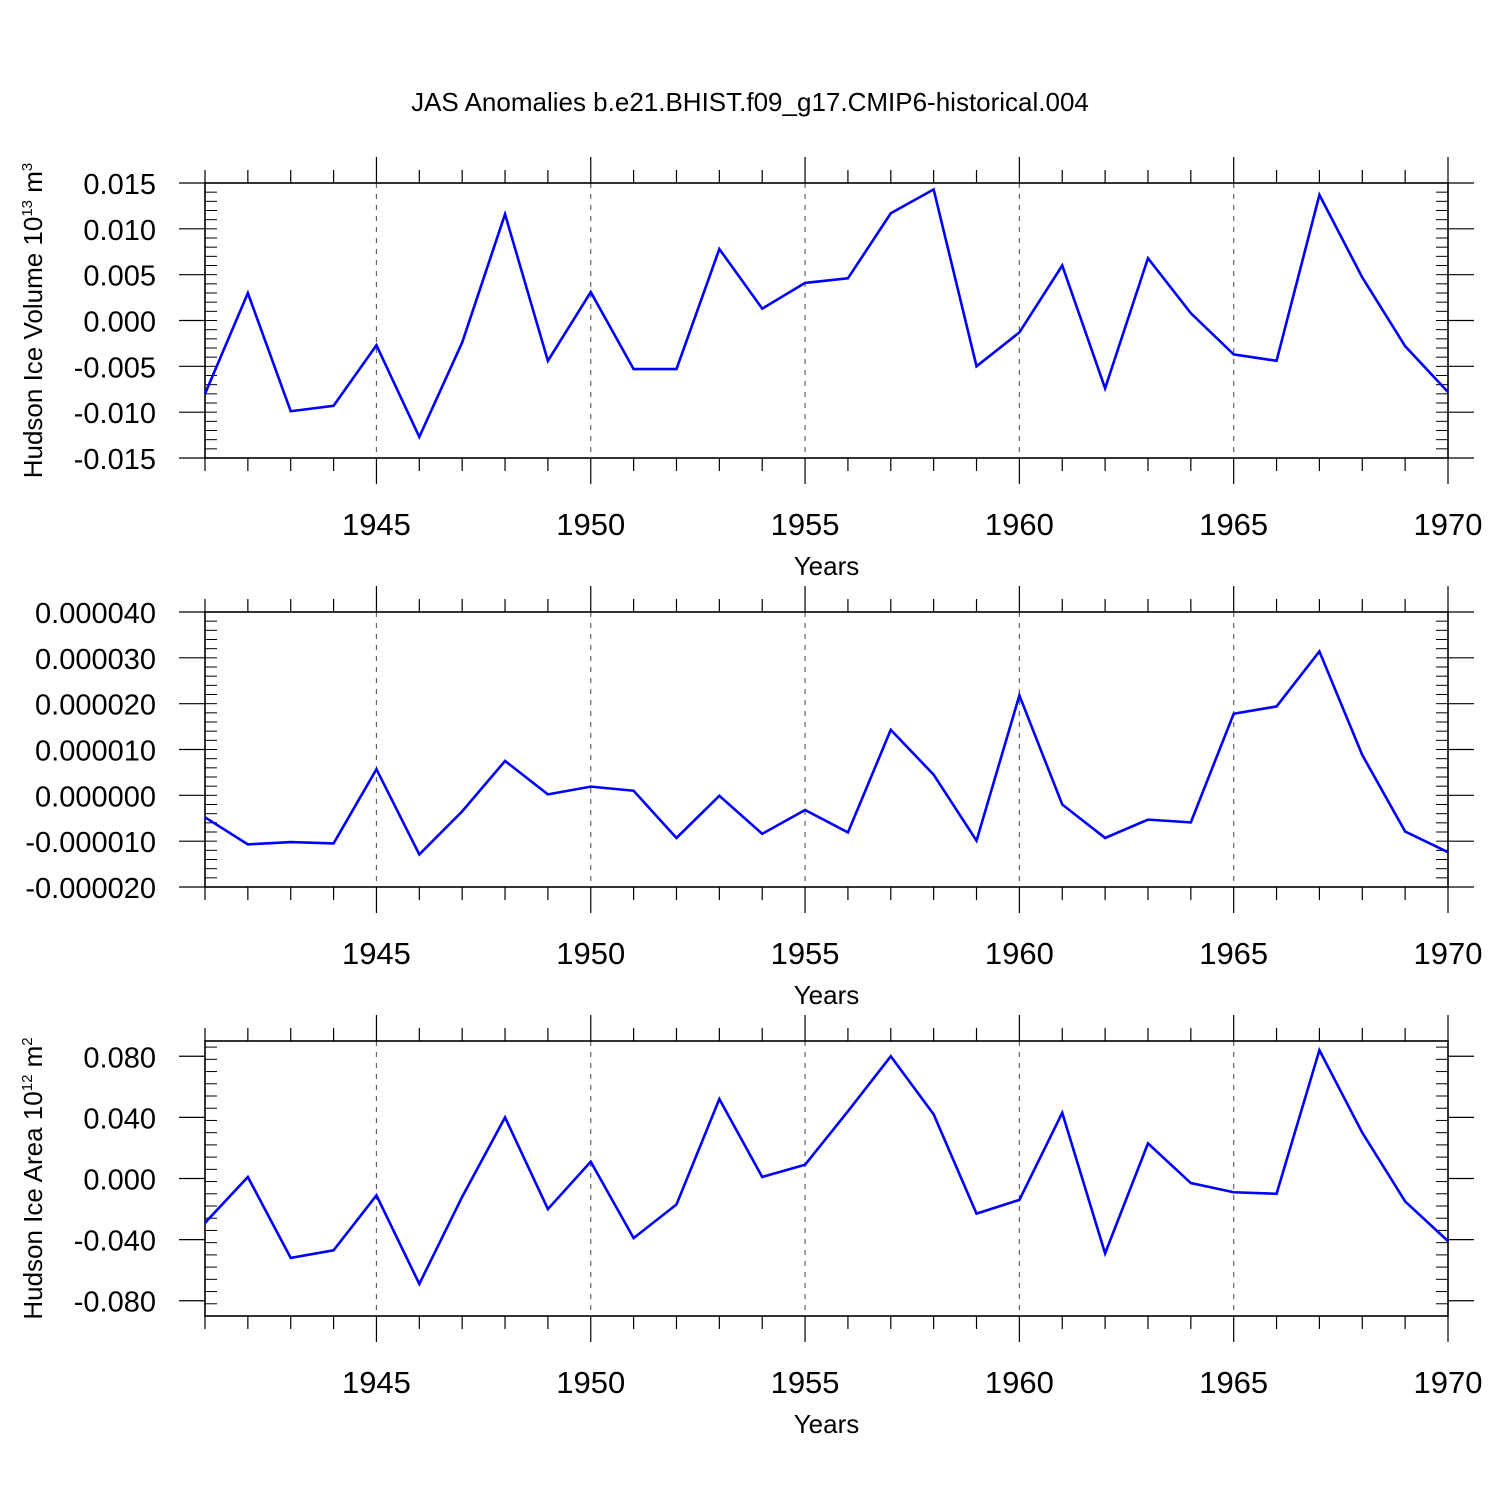  I want to click on area-y-tick-label: 0.040, so click(119, 1119).